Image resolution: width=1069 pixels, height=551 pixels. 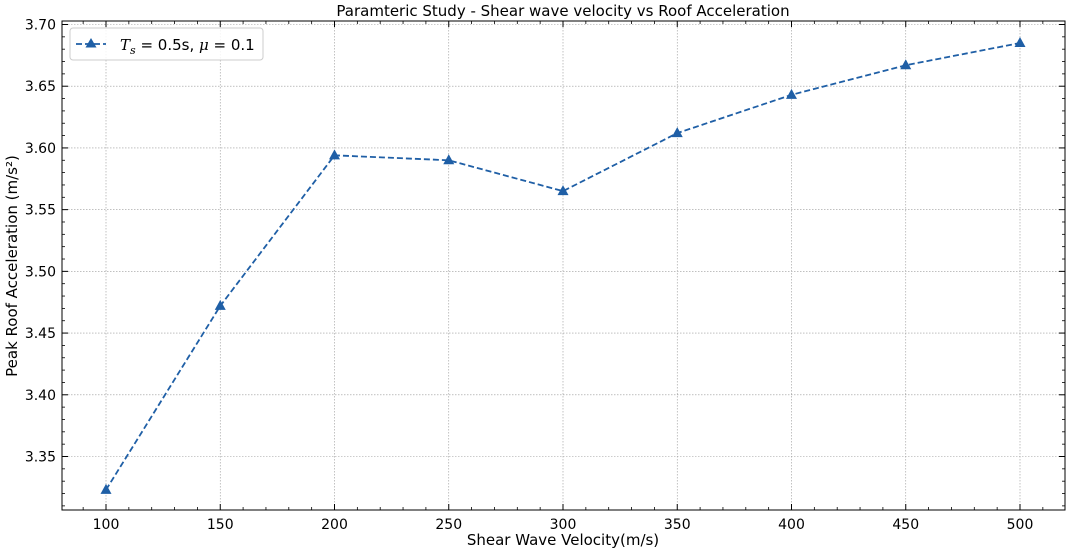 I want to click on x-tick-label: 500, so click(x=1020, y=525).